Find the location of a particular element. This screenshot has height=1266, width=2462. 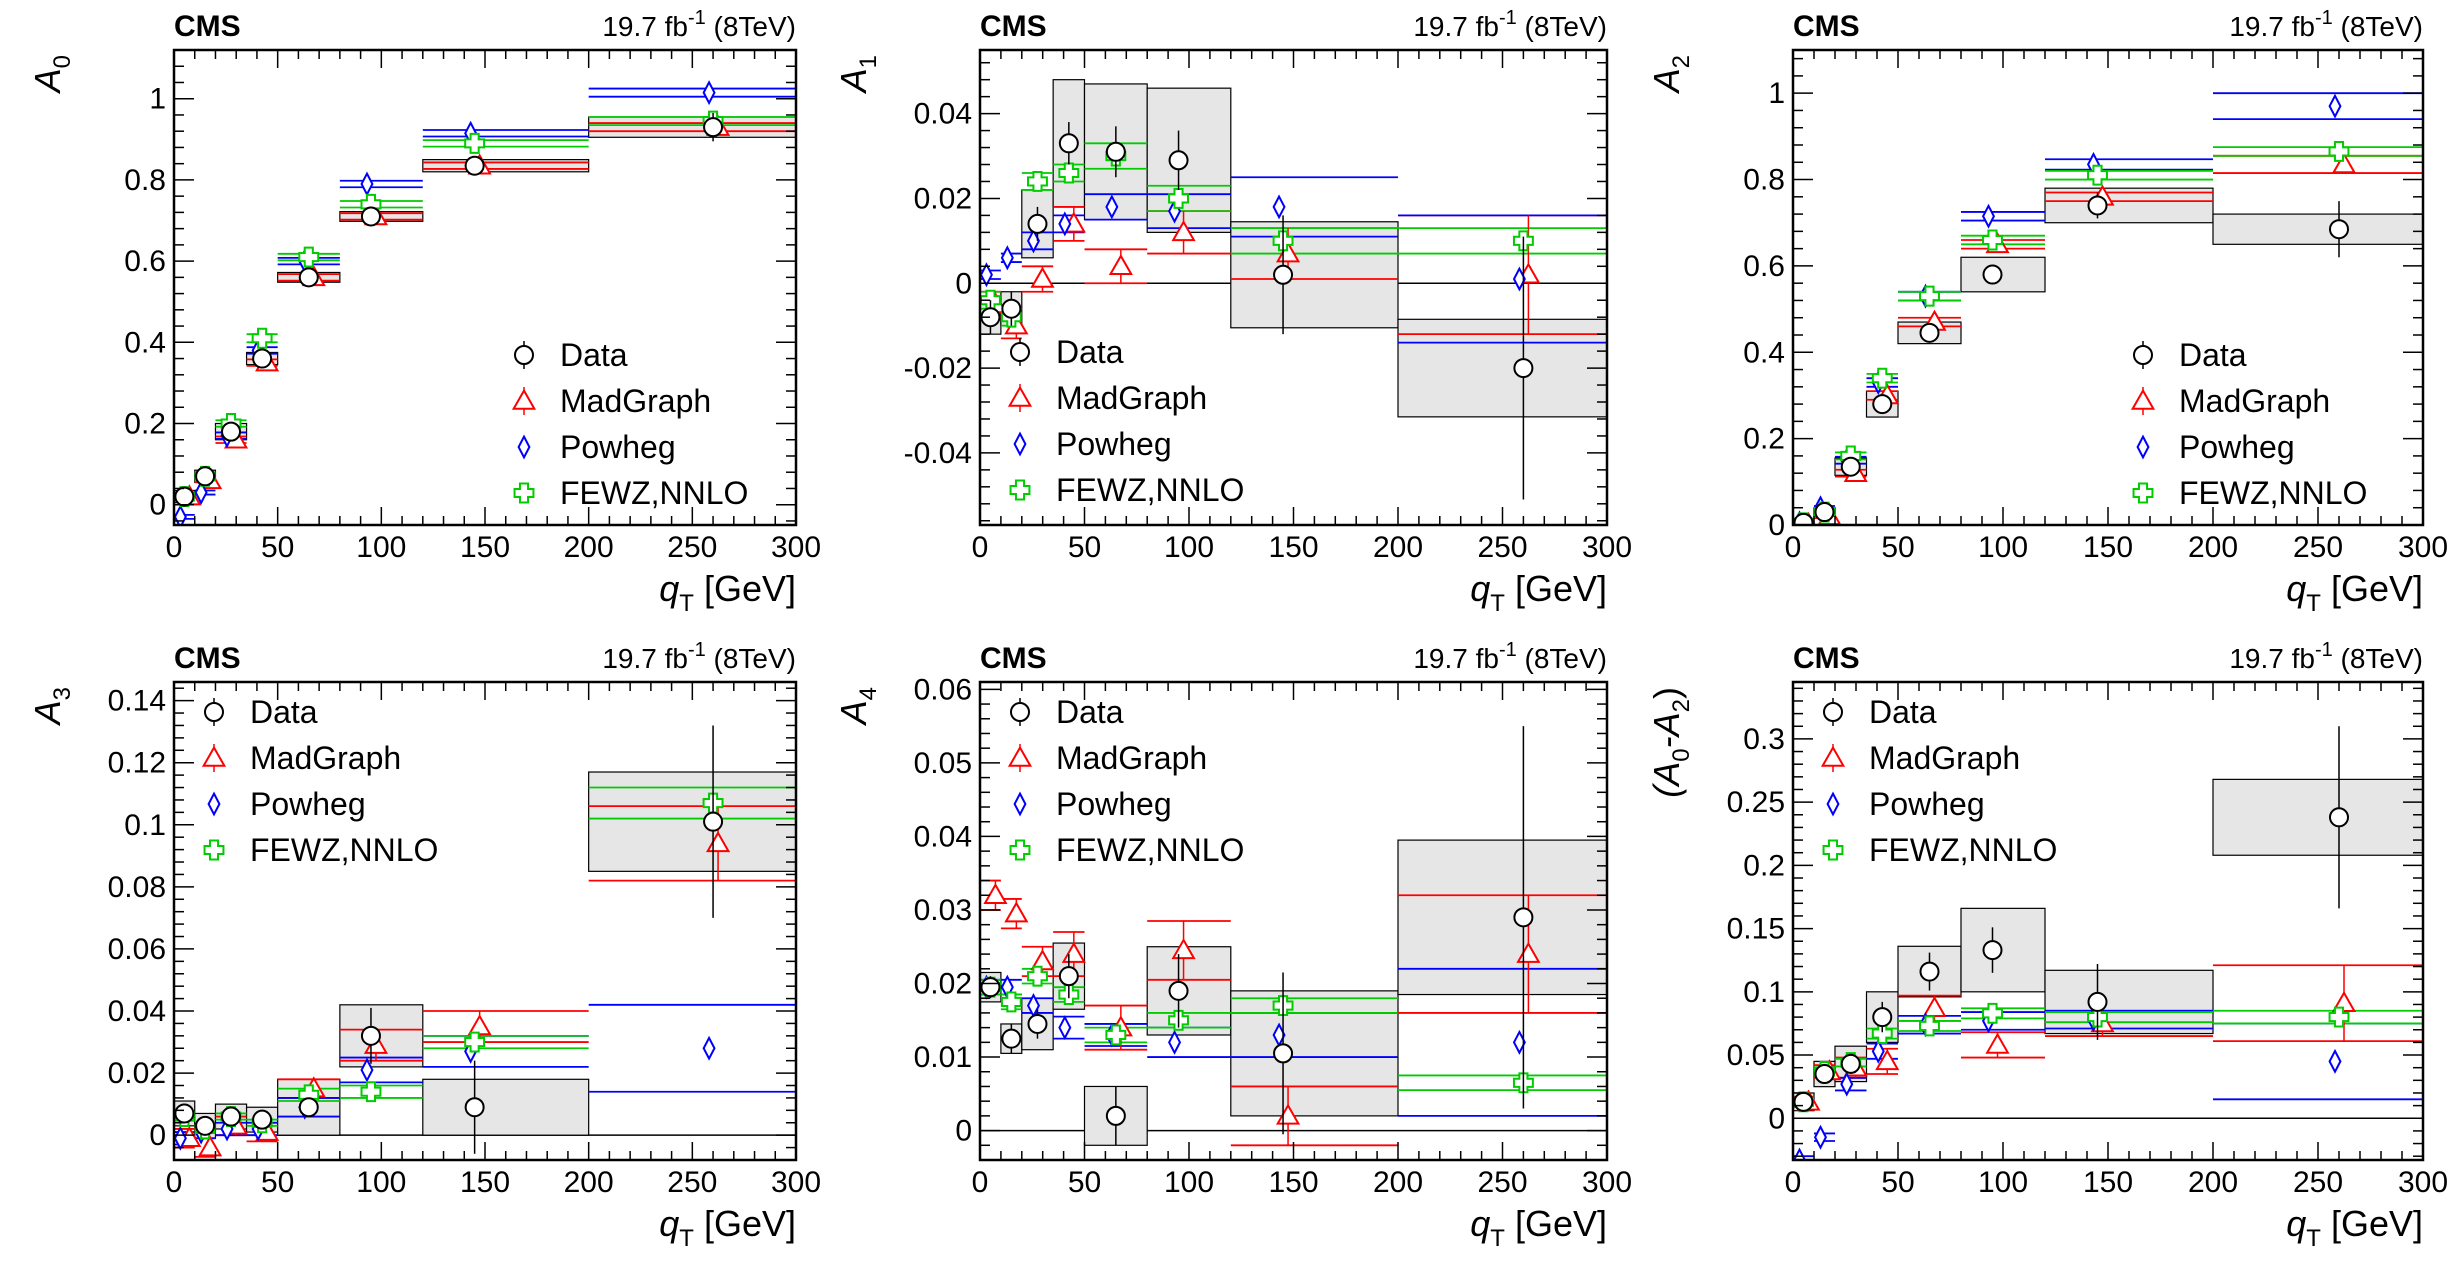

y-tick-label: 0.05 is located at coordinates (1756, 1055).